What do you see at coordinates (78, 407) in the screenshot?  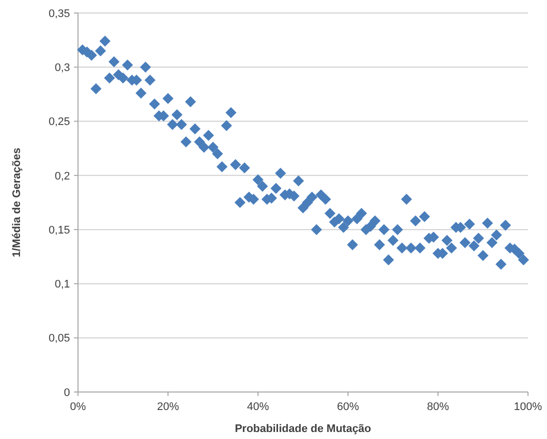 I see `x-tick-label: 0%` at bounding box center [78, 407].